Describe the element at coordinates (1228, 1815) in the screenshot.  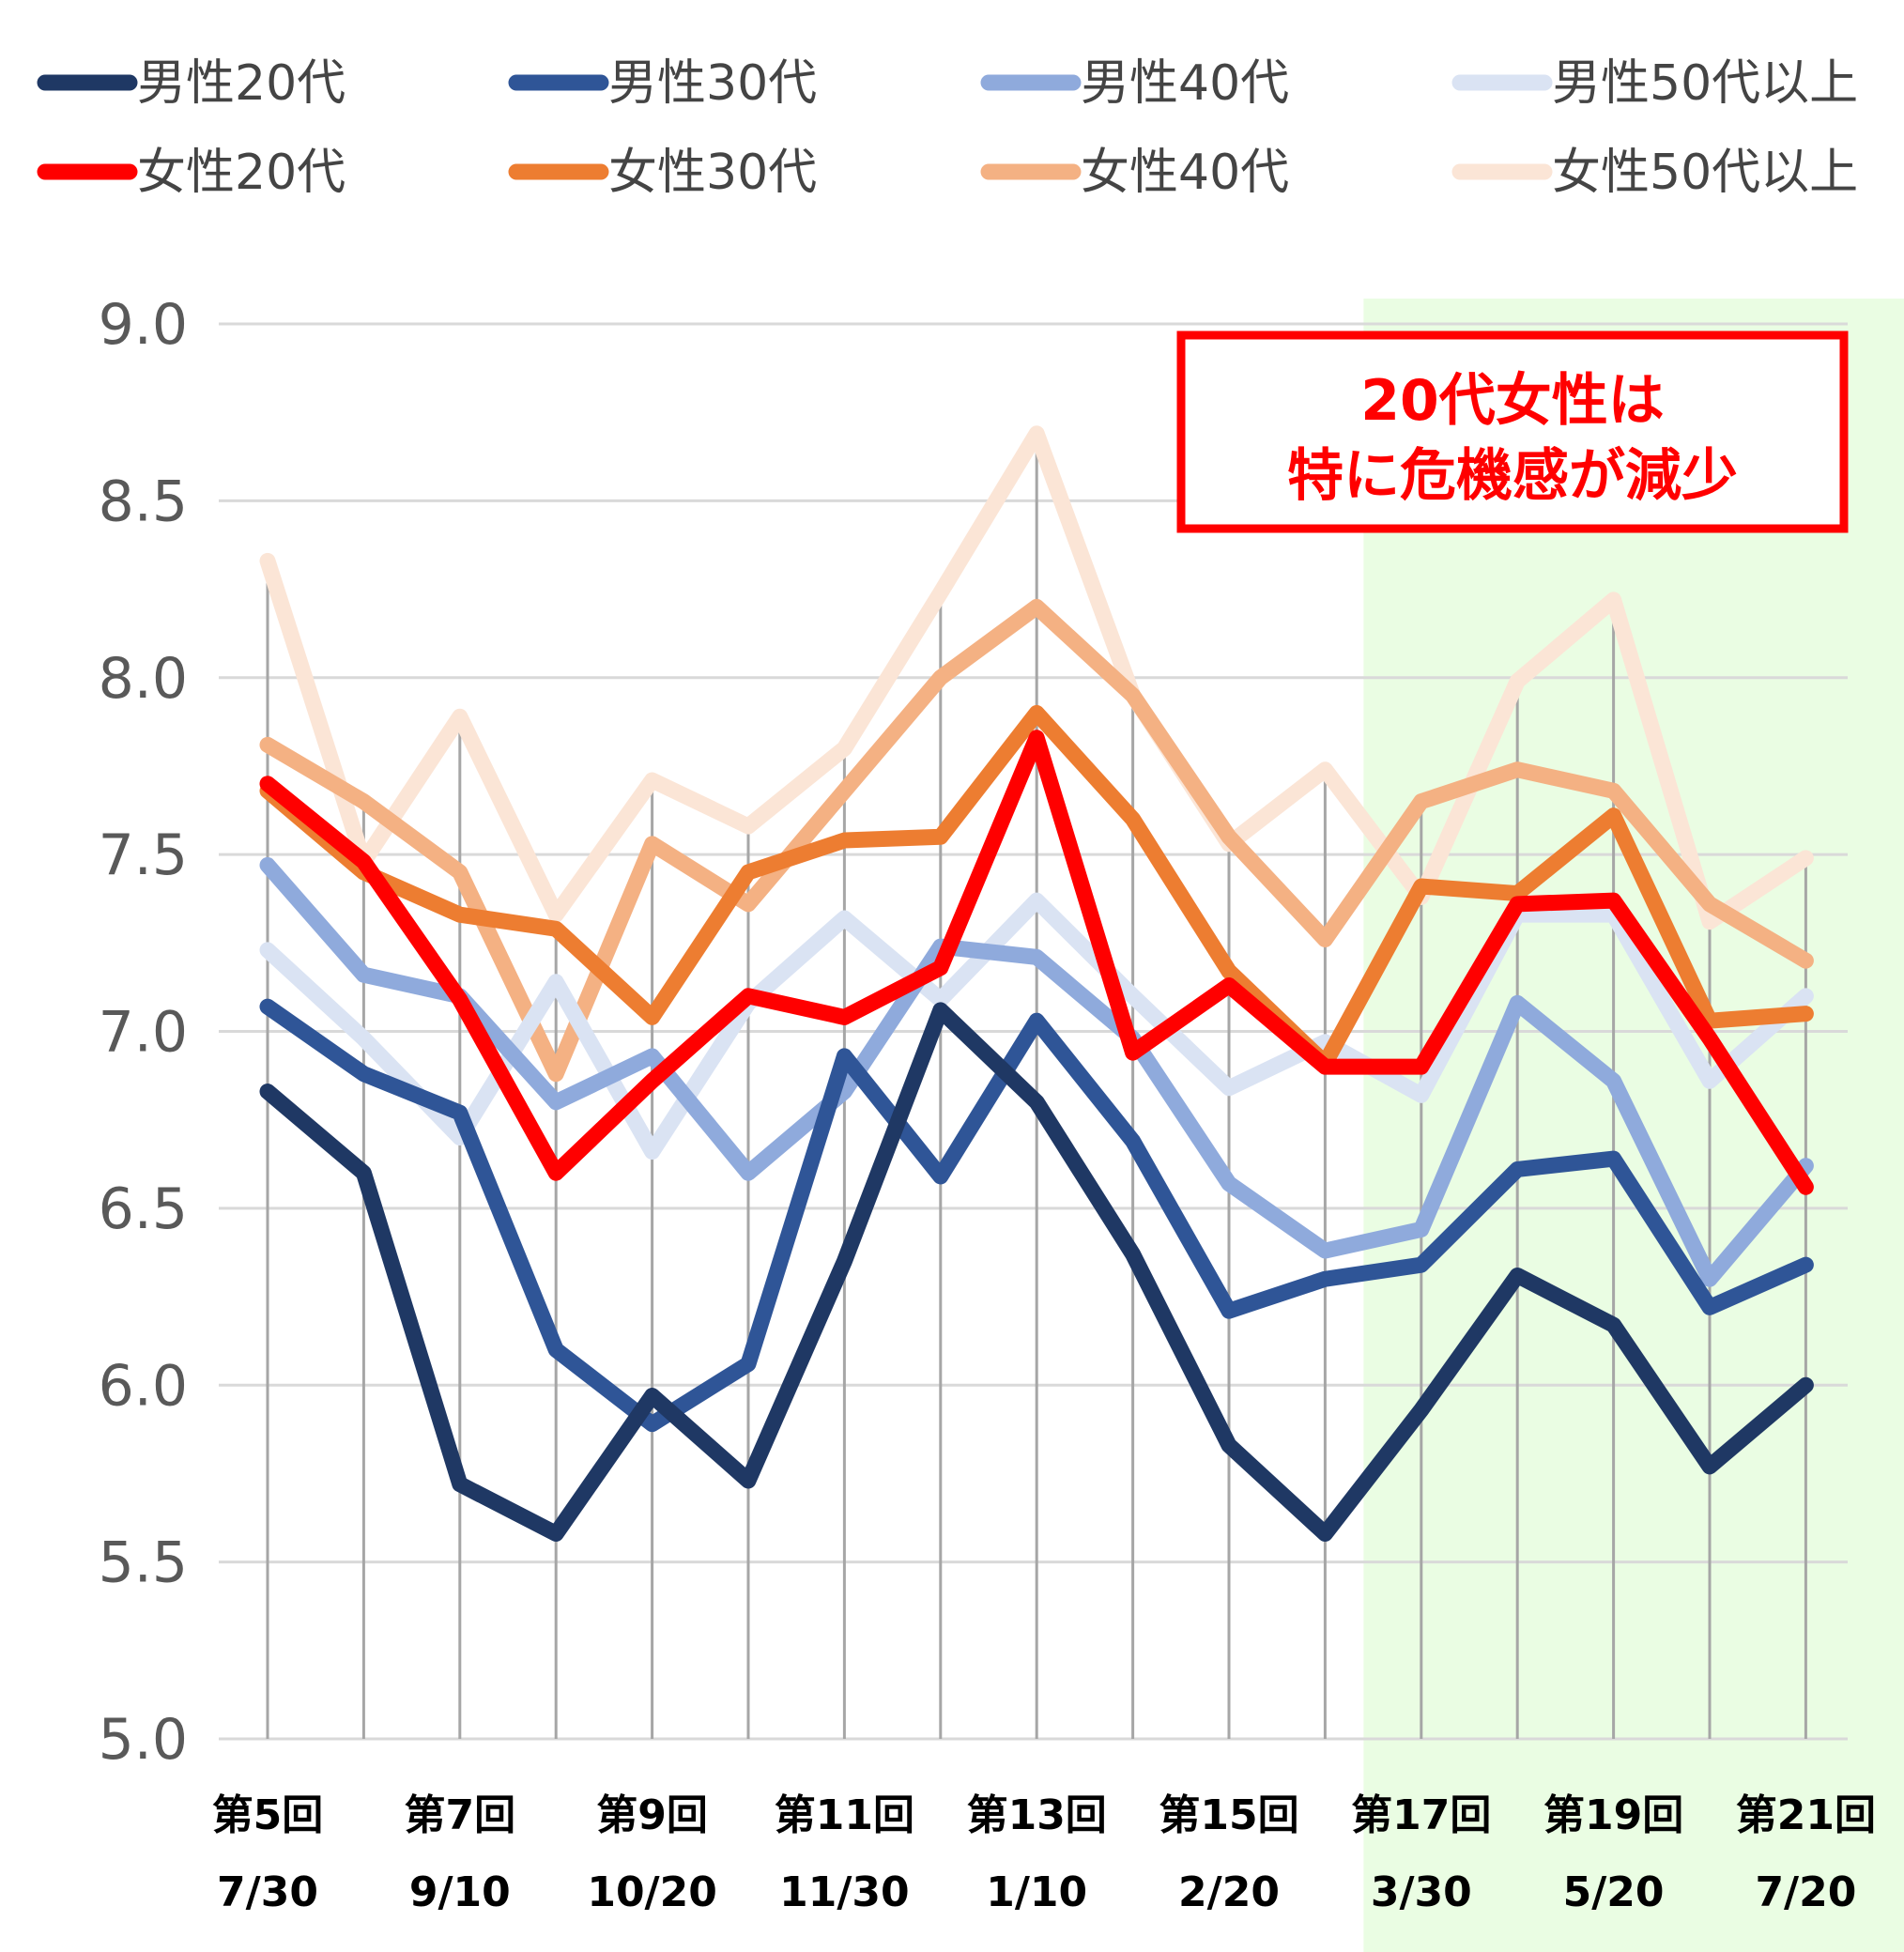
I see `x-tick-label: 第15回` at that location.